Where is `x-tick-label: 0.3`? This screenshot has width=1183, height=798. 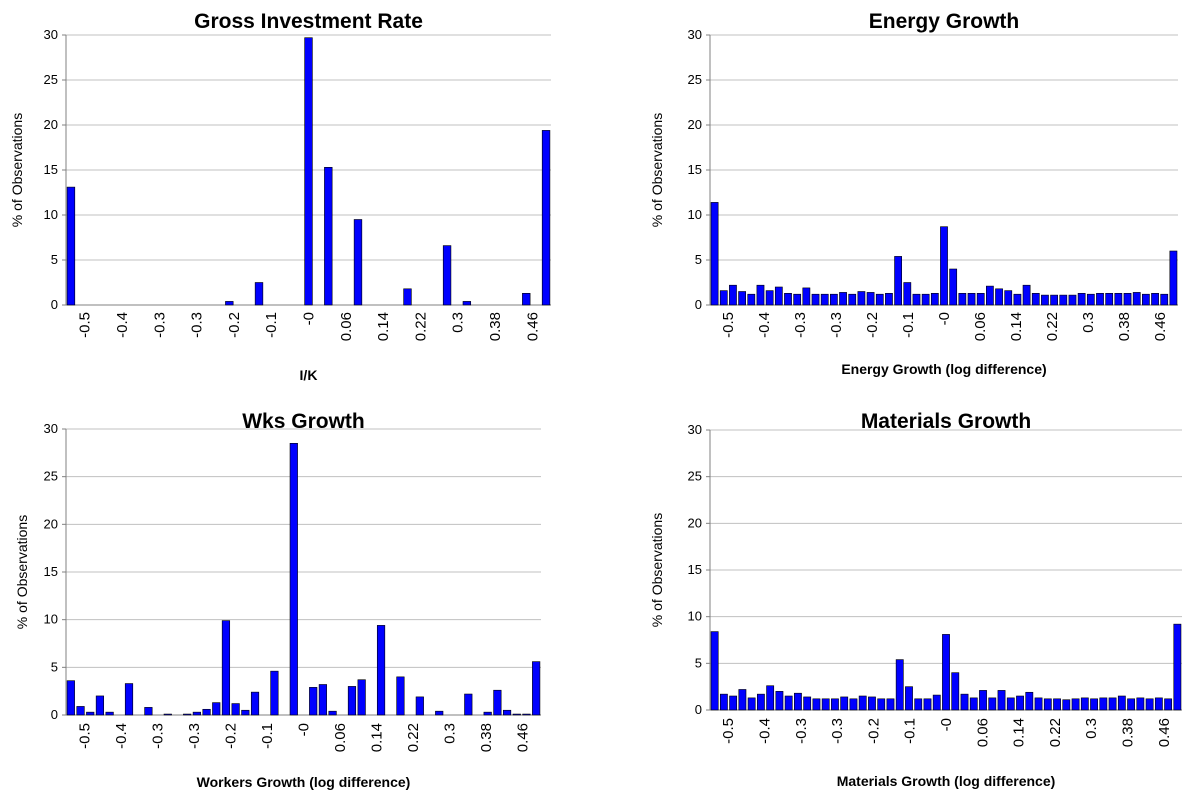 x-tick-label: 0.3 is located at coordinates (458, 322).